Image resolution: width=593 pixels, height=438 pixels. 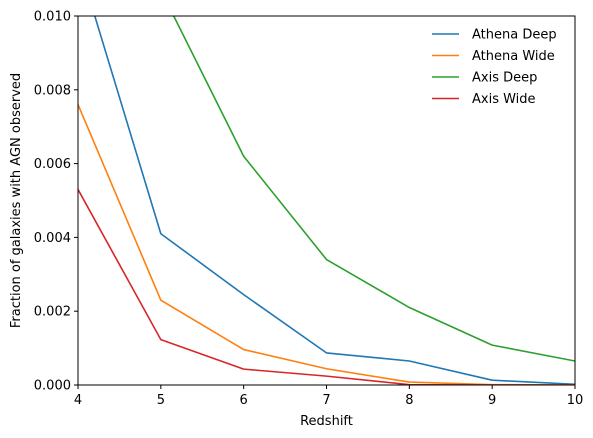 What do you see at coordinates (504, 78) in the screenshot?
I see `legend-label: Axis Deep` at bounding box center [504, 78].